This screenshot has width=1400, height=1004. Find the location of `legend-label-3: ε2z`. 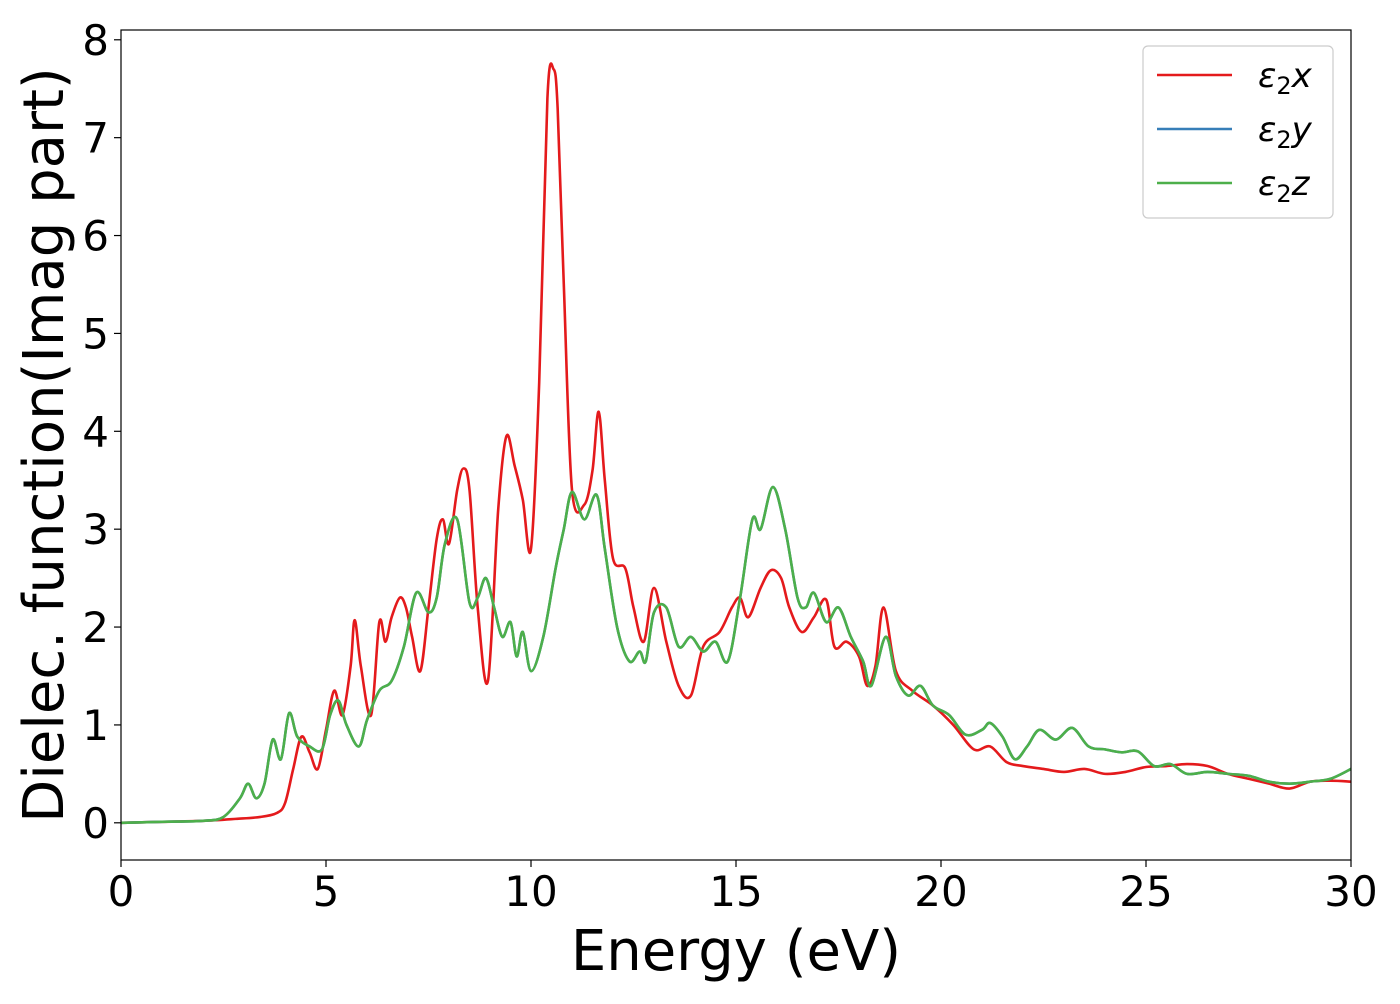

legend-label-3: ε2z is located at coordinates (1284, 186).